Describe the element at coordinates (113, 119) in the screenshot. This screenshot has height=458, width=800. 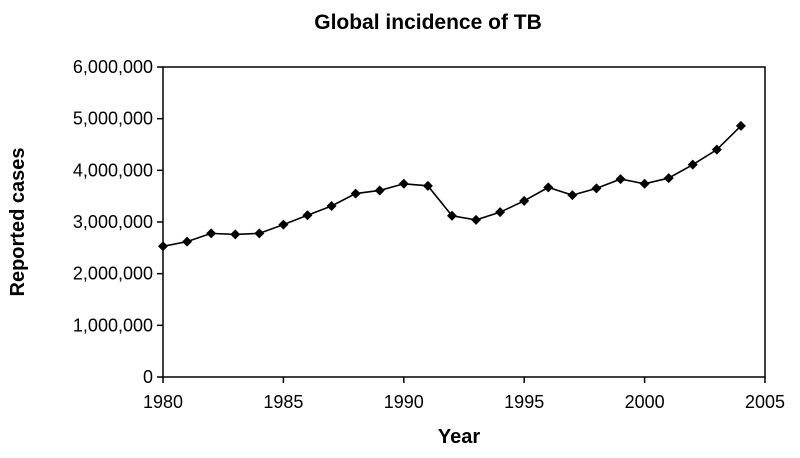
I see `y-tick-label: 5,000,000` at that location.